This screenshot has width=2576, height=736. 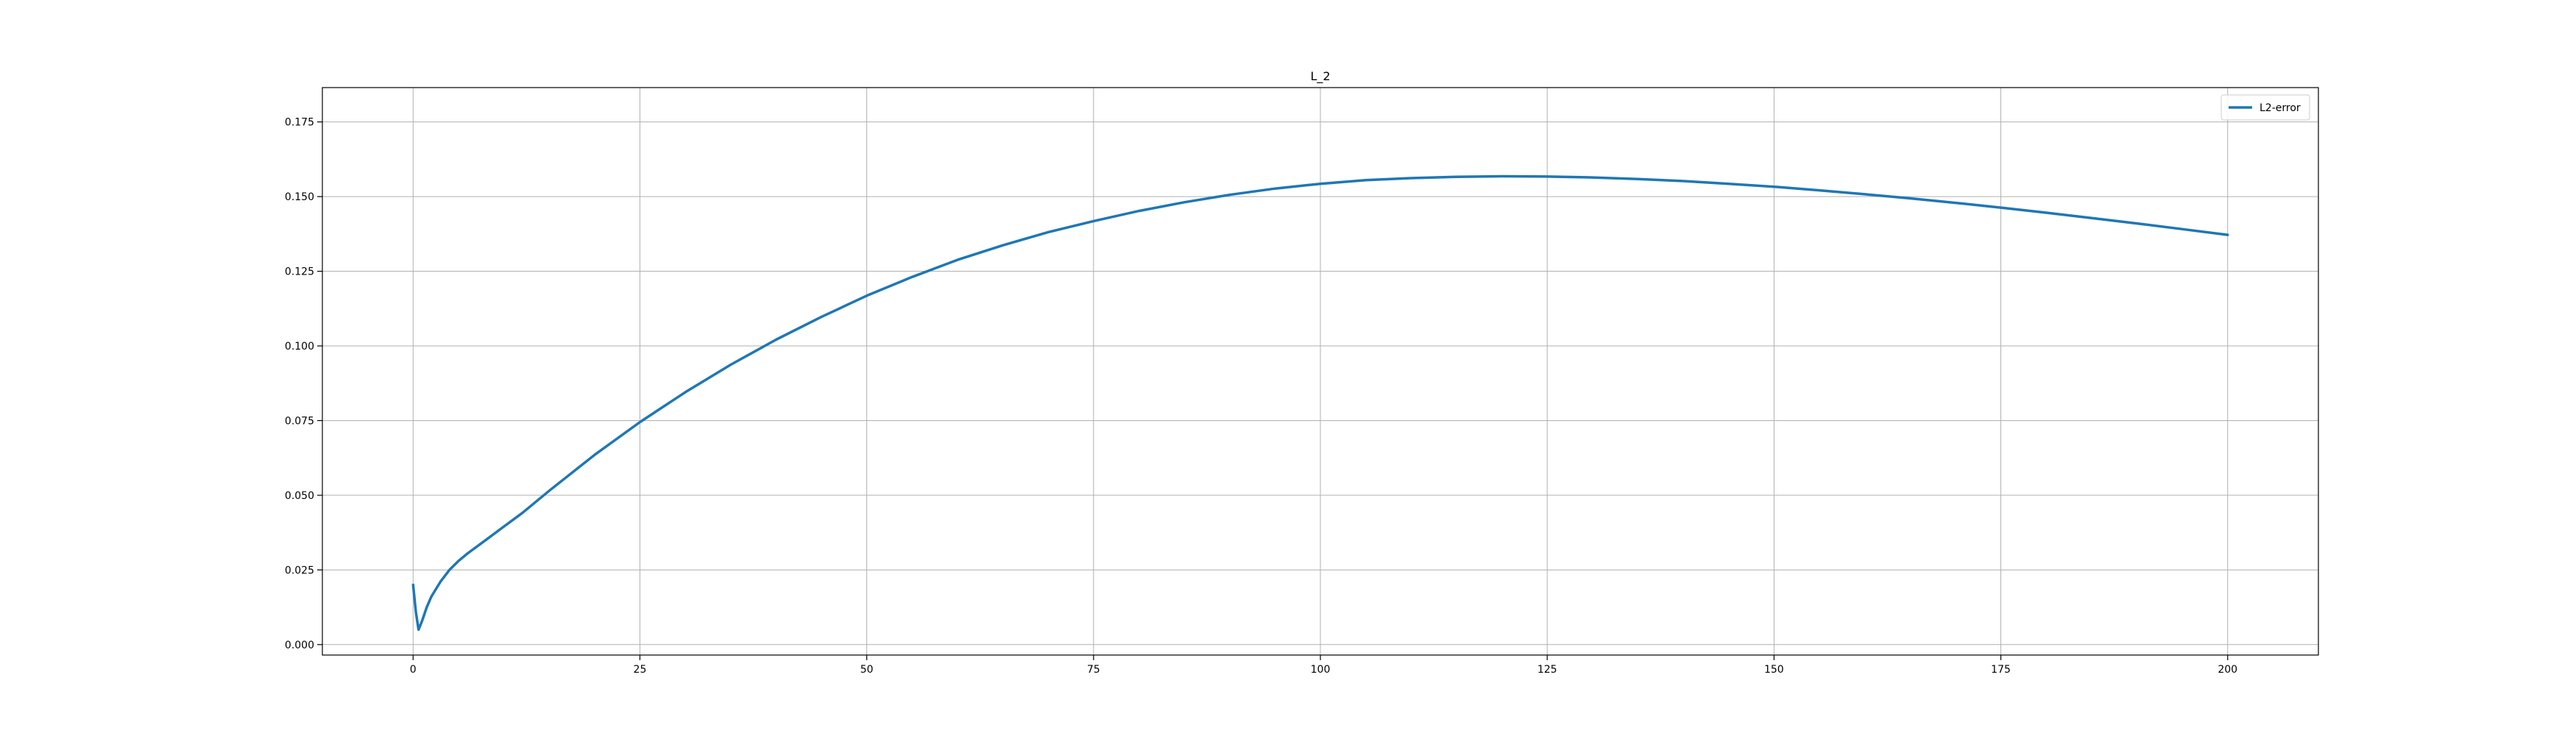 I want to click on chart-title: L_2, so click(x=1320, y=76).